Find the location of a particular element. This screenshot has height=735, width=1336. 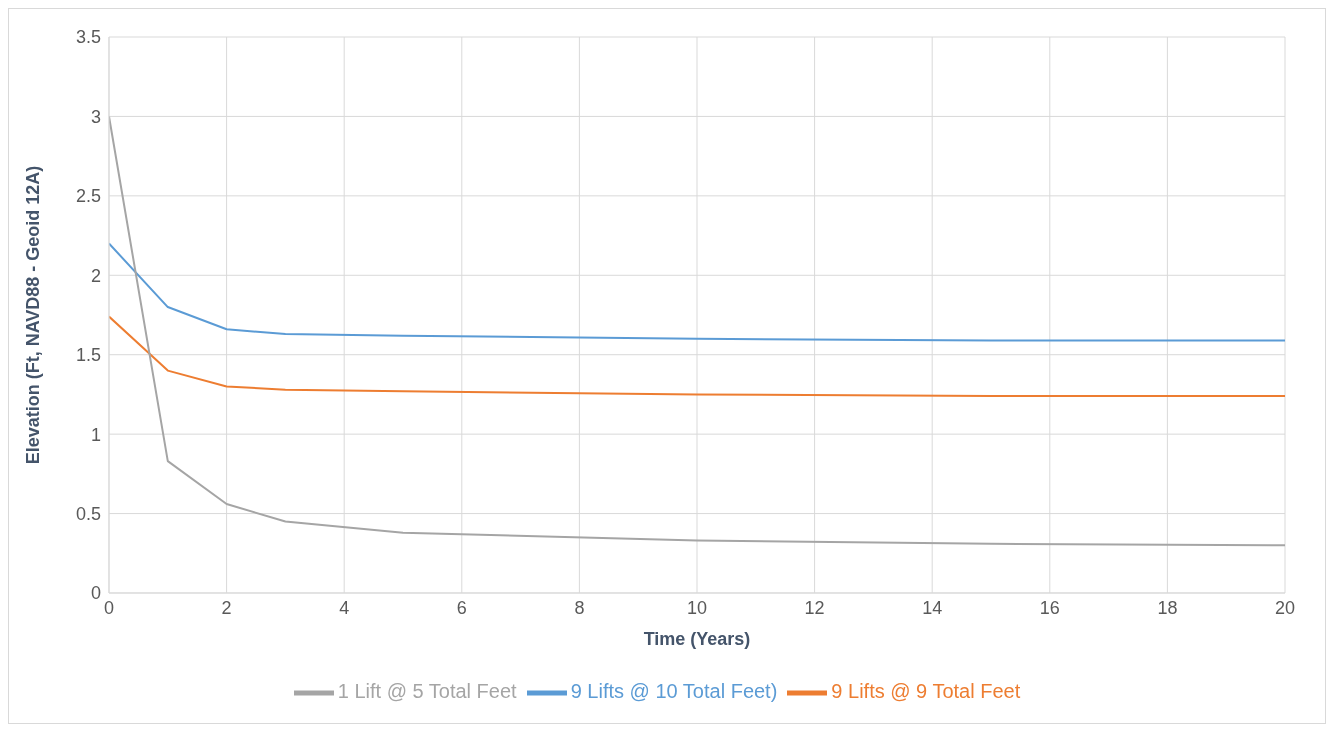

x-tick-label: 10 is located at coordinates (697, 607).